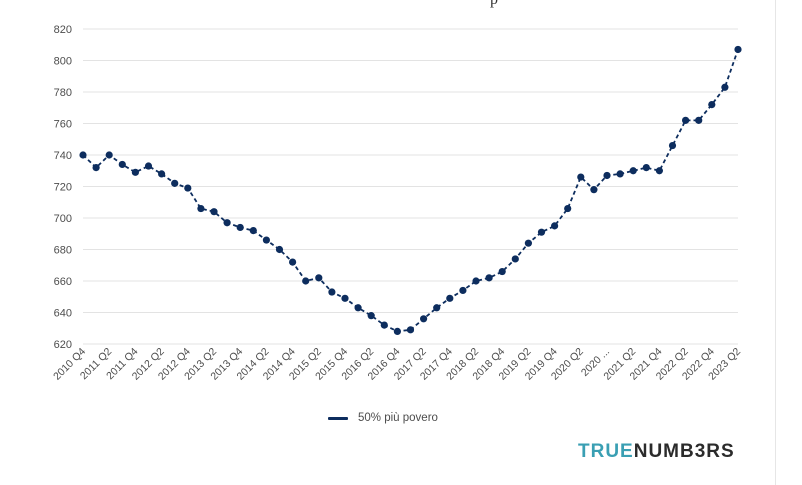 The width and height of the screenshot is (802, 485). Describe the element at coordinates (63, 30) in the screenshot. I see `y-tick-label: 820` at that location.